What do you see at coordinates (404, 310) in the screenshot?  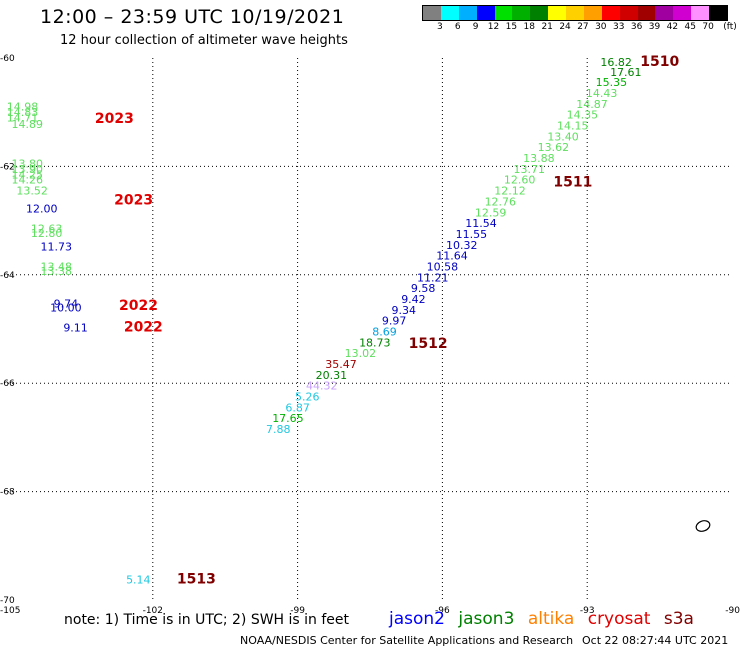 I see `swh-value-label: 9.34` at bounding box center [404, 310].